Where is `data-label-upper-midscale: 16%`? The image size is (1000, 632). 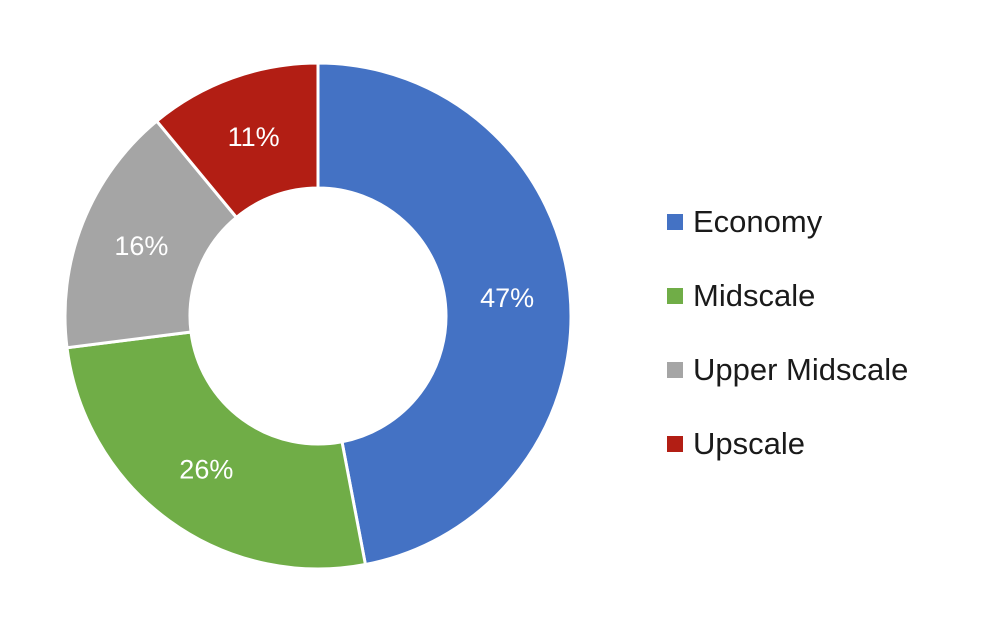
data-label-upper-midscale: 16% is located at coordinates (141, 246).